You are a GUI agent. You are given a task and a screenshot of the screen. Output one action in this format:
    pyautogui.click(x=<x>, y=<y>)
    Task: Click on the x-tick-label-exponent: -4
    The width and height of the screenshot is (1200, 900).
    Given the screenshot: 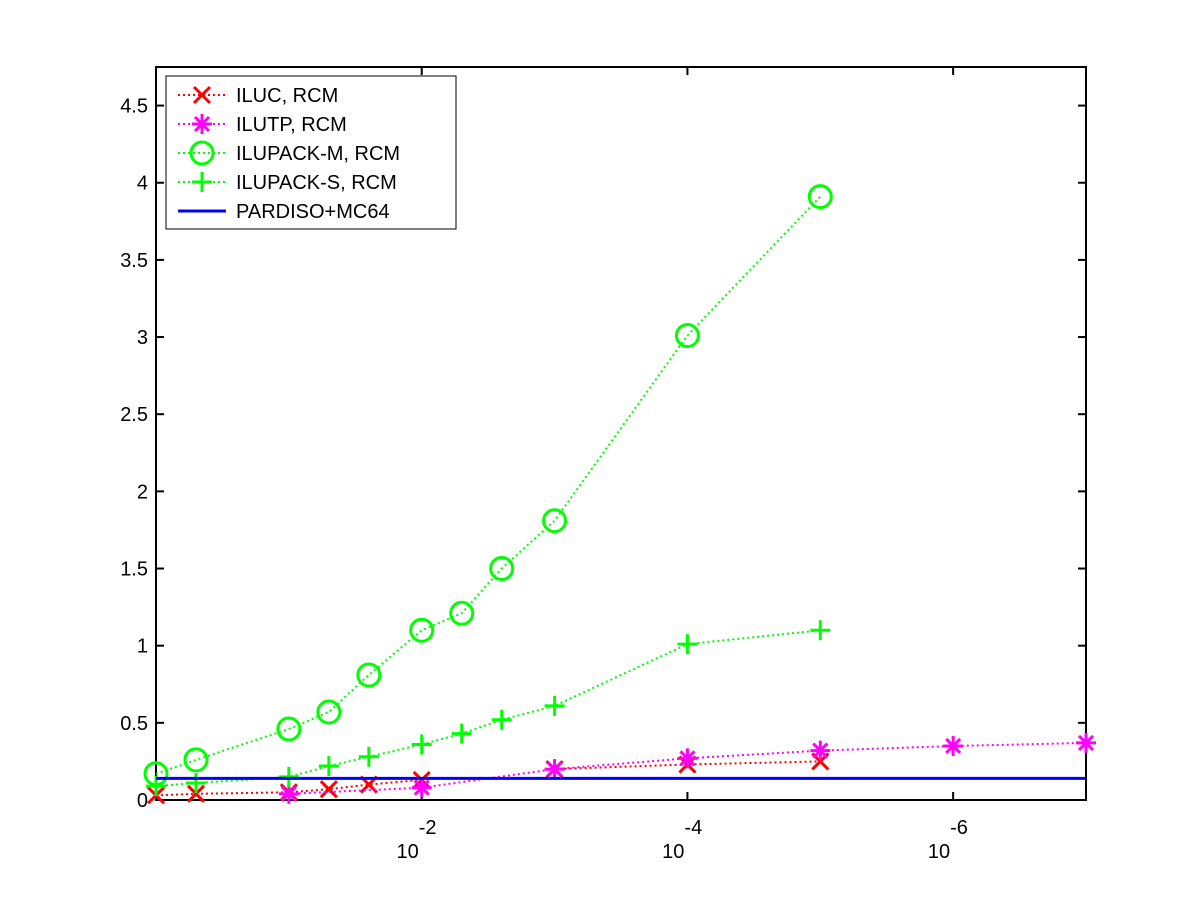 What is the action you would take?
    pyautogui.click(x=693, y=828)
    